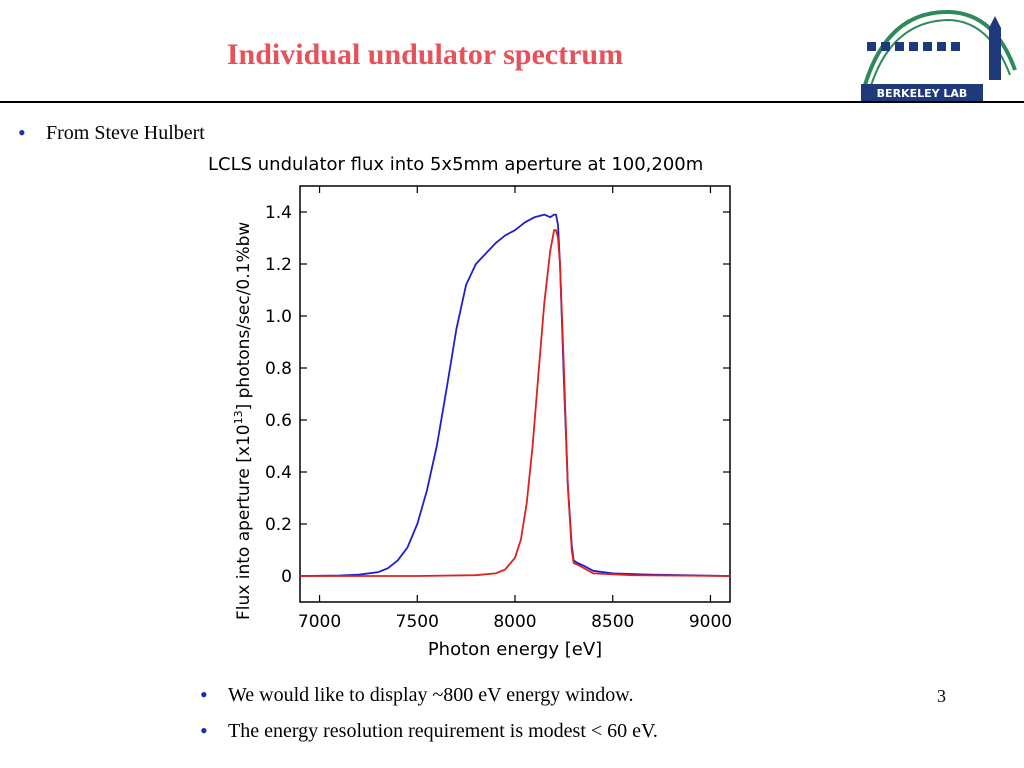 The image size is (1024, 768). What do you see at coordinates (417, 622) in the screenshot?
I see `x-tick-label: 7500` at bounding box center [417, 622].